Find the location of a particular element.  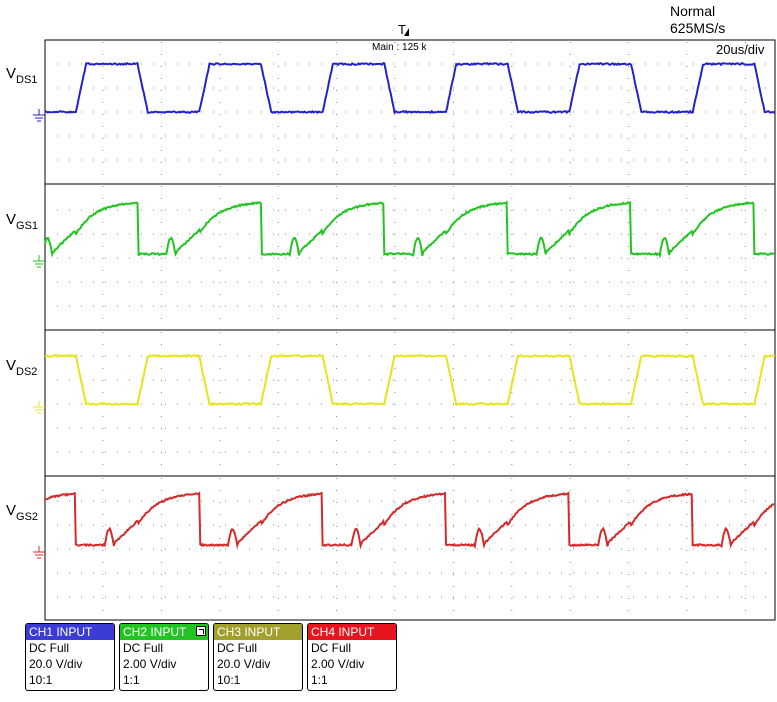

ch1-header: CH1 INPUT is located at coordinates (70, 632).